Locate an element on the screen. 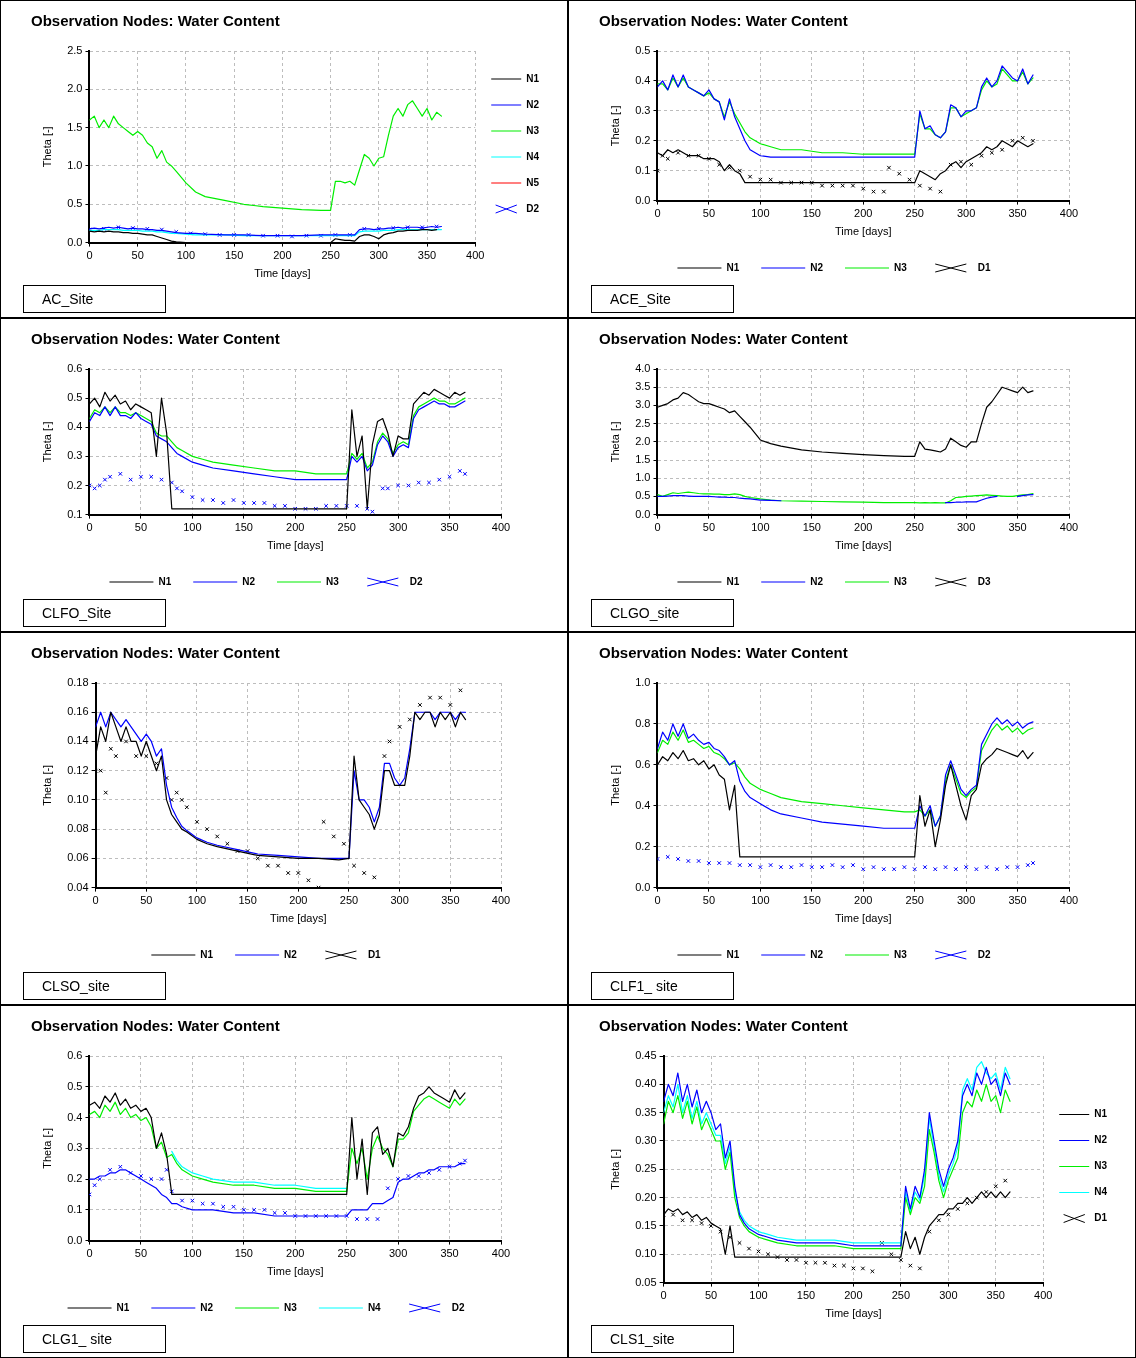 This screenshot has width=1136, height=1358. legend-label: D3 is located at coordinates (984, 581).